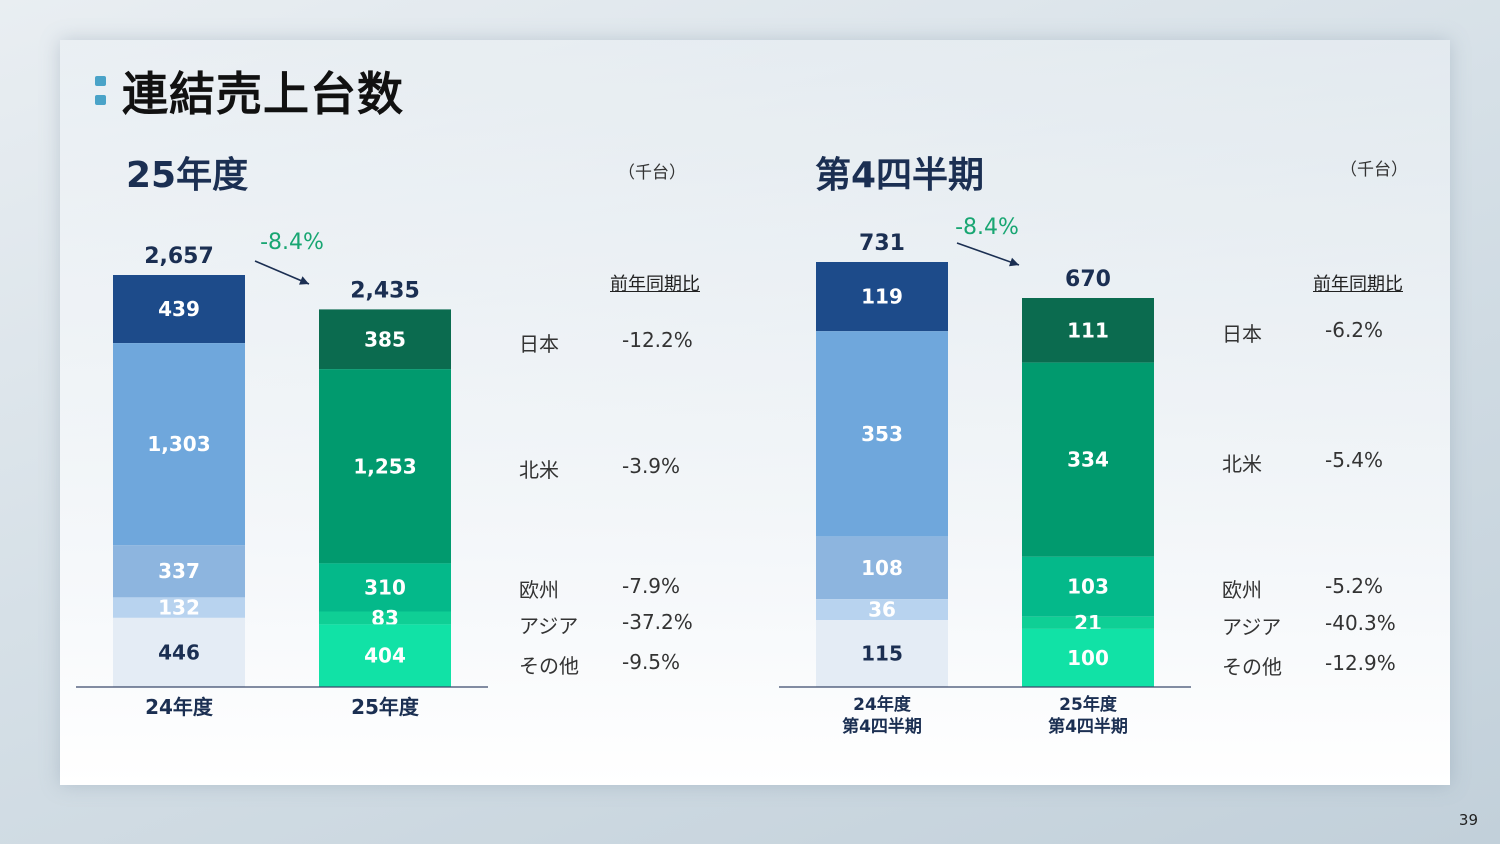 Image resolution: width=1500 pixels, height=844 pixels. I want to click on quarter-bar-0-asia-segment, so click(882, 610).